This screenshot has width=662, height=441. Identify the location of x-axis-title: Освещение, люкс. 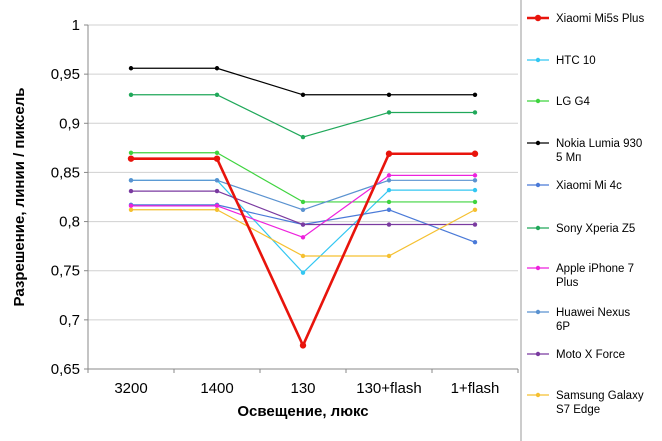
(302, 411).